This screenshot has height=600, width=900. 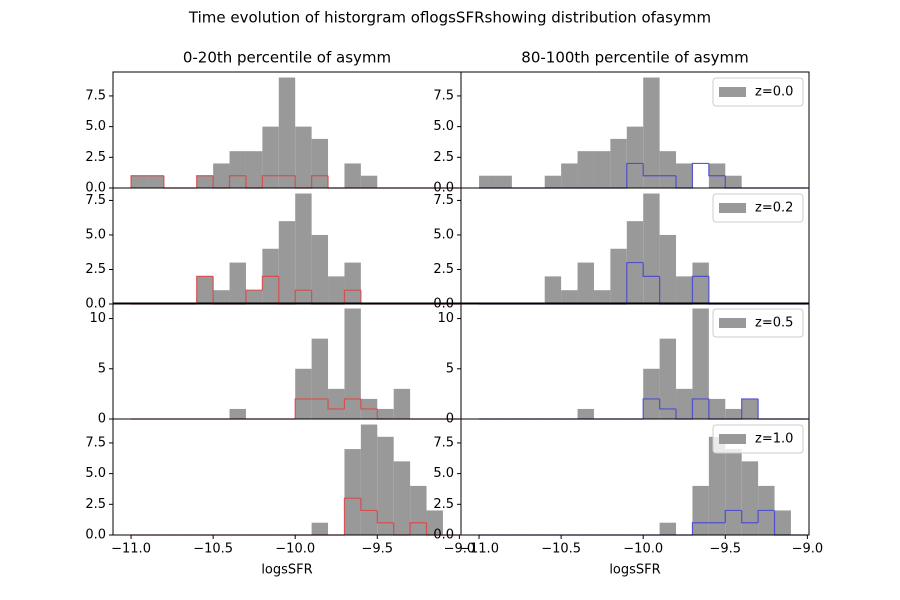 I want to click on legend-label: z=1.0, so click(x=774, y=439).